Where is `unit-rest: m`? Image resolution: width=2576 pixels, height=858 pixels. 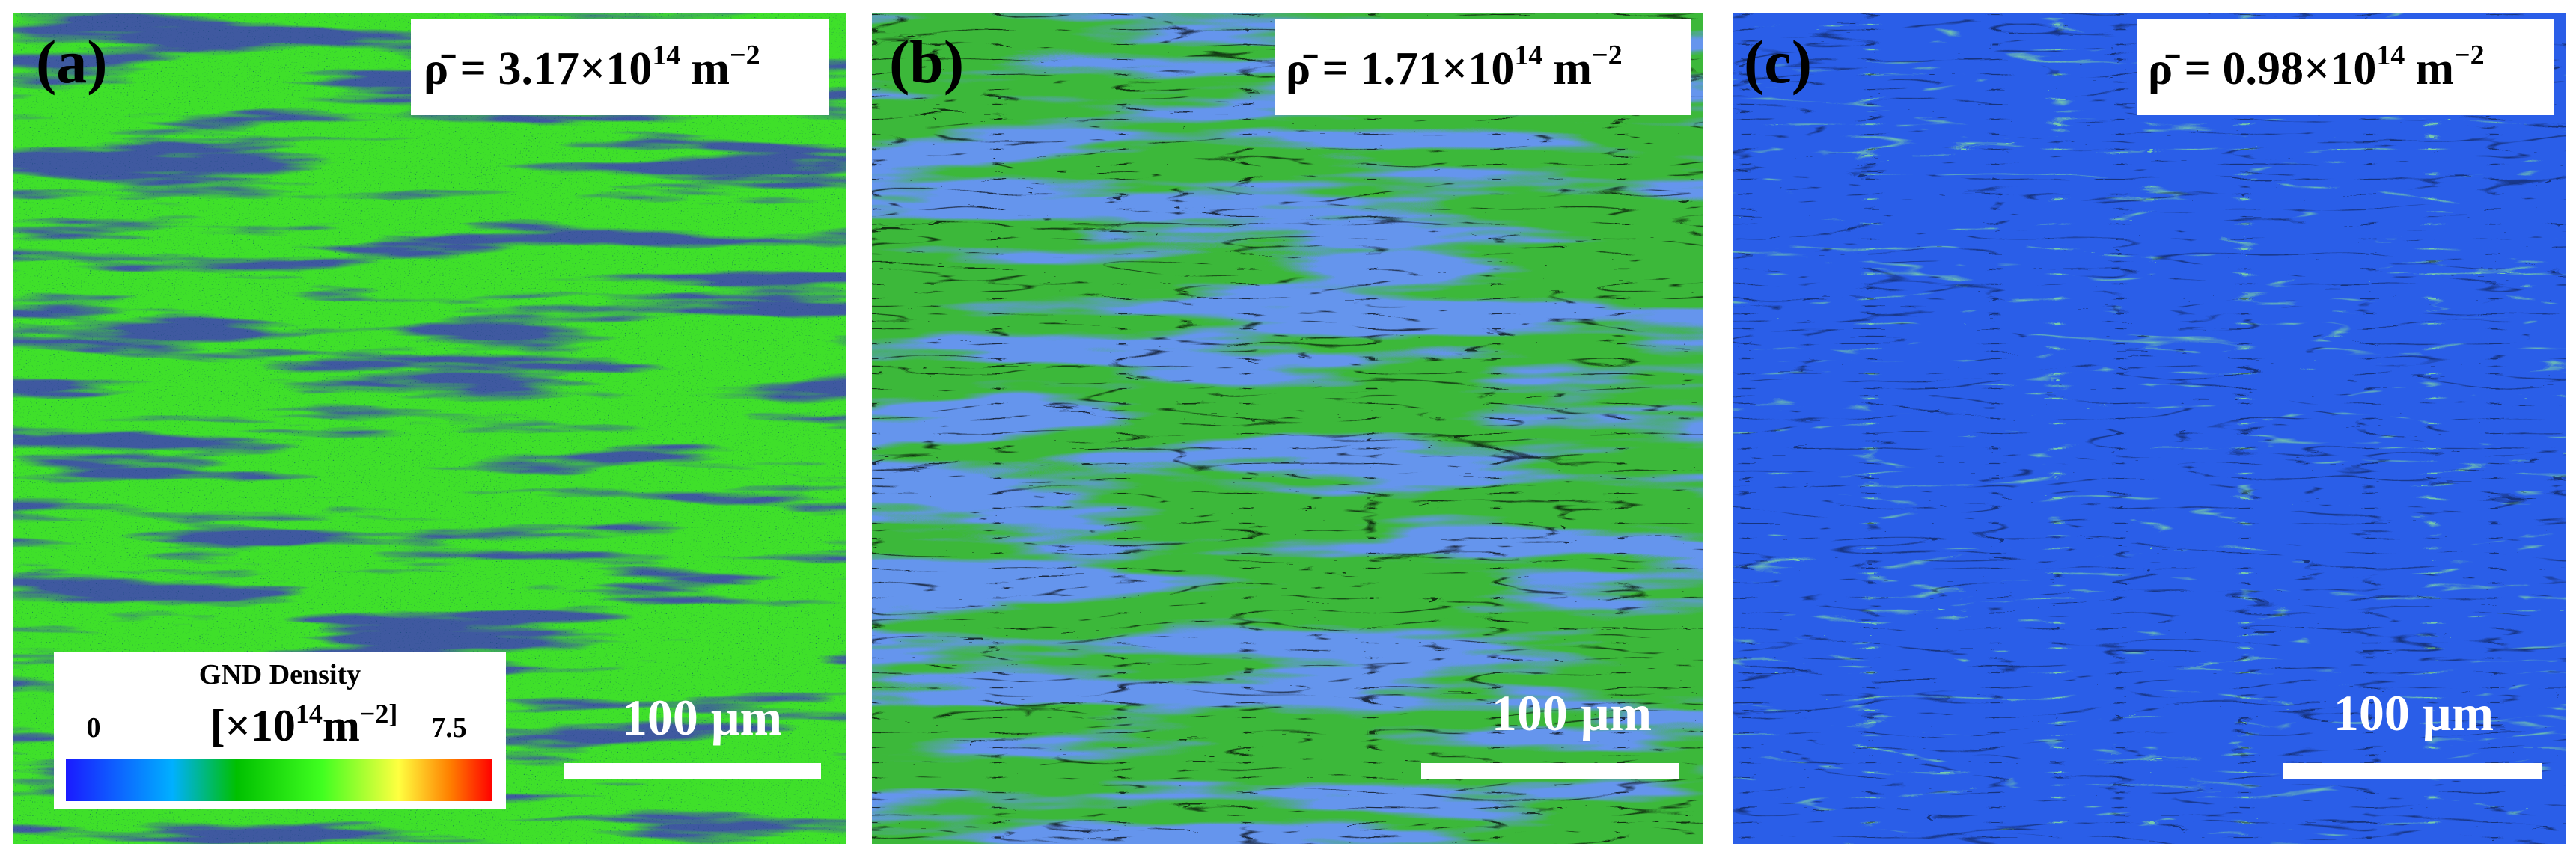
unit-rest: m is located at coordinates (341, 725).